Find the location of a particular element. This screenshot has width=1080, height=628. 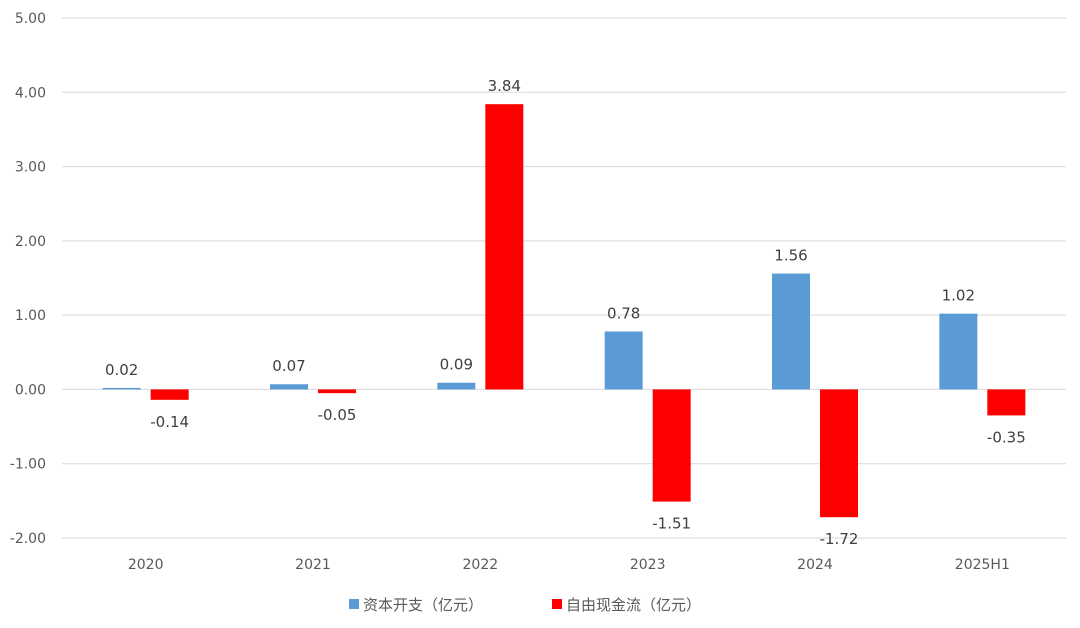

y-tick-label: 3.00 is located at coordinates (30, 168).